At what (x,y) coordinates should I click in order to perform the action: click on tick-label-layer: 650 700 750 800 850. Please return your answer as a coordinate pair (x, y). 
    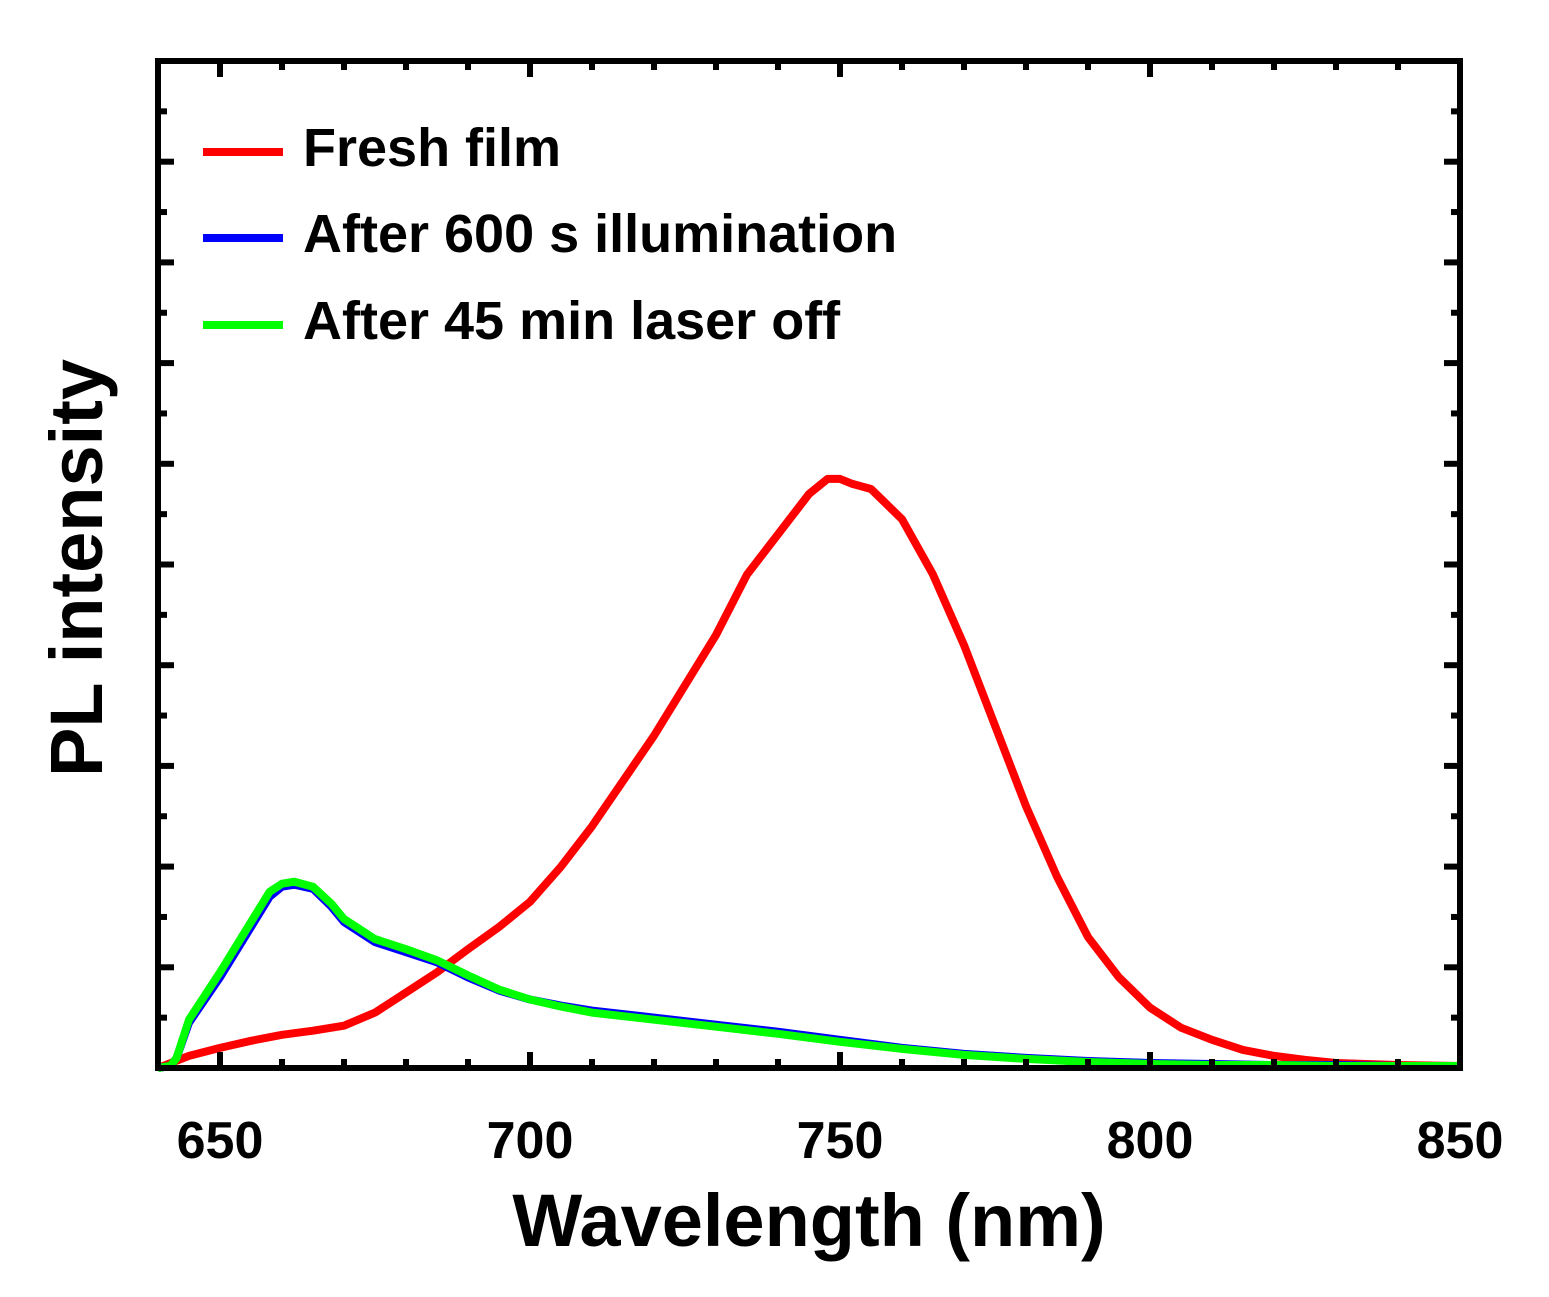
    Looking at the image, I should click on (840, 1141).